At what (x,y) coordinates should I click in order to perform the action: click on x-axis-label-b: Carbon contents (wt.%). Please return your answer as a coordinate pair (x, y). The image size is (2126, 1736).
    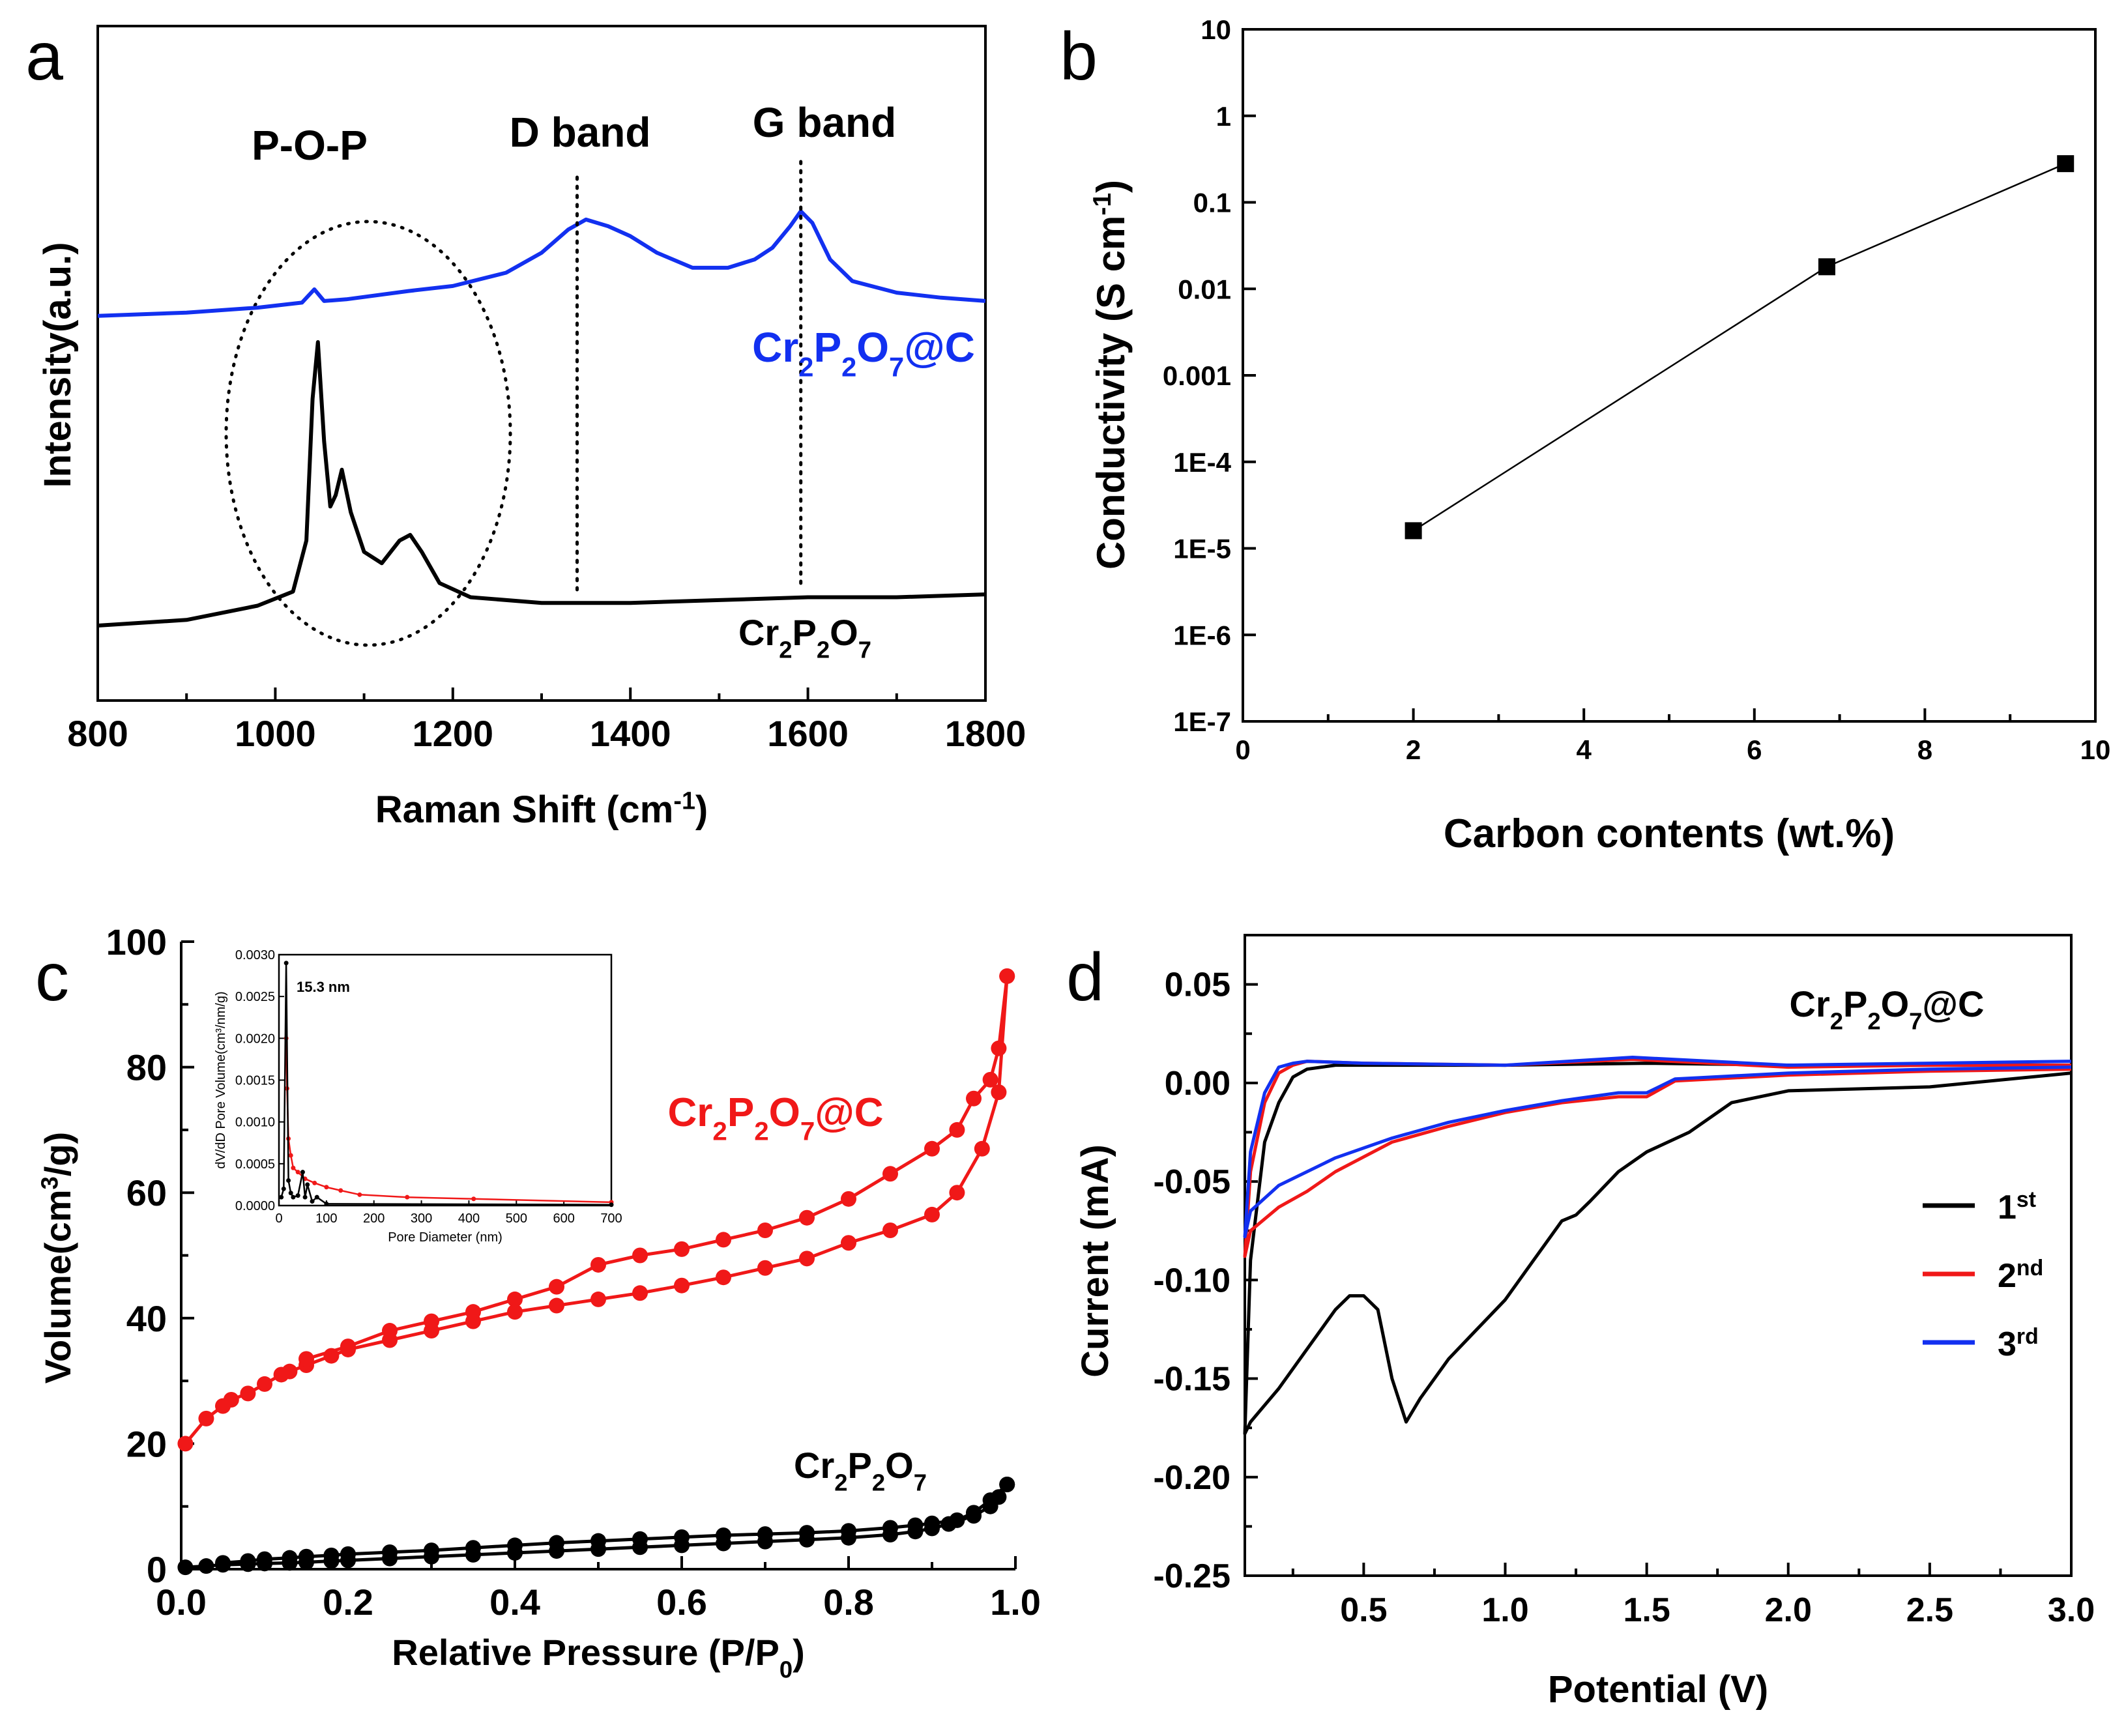
    Looking at the image, I should click on (1669, 833).